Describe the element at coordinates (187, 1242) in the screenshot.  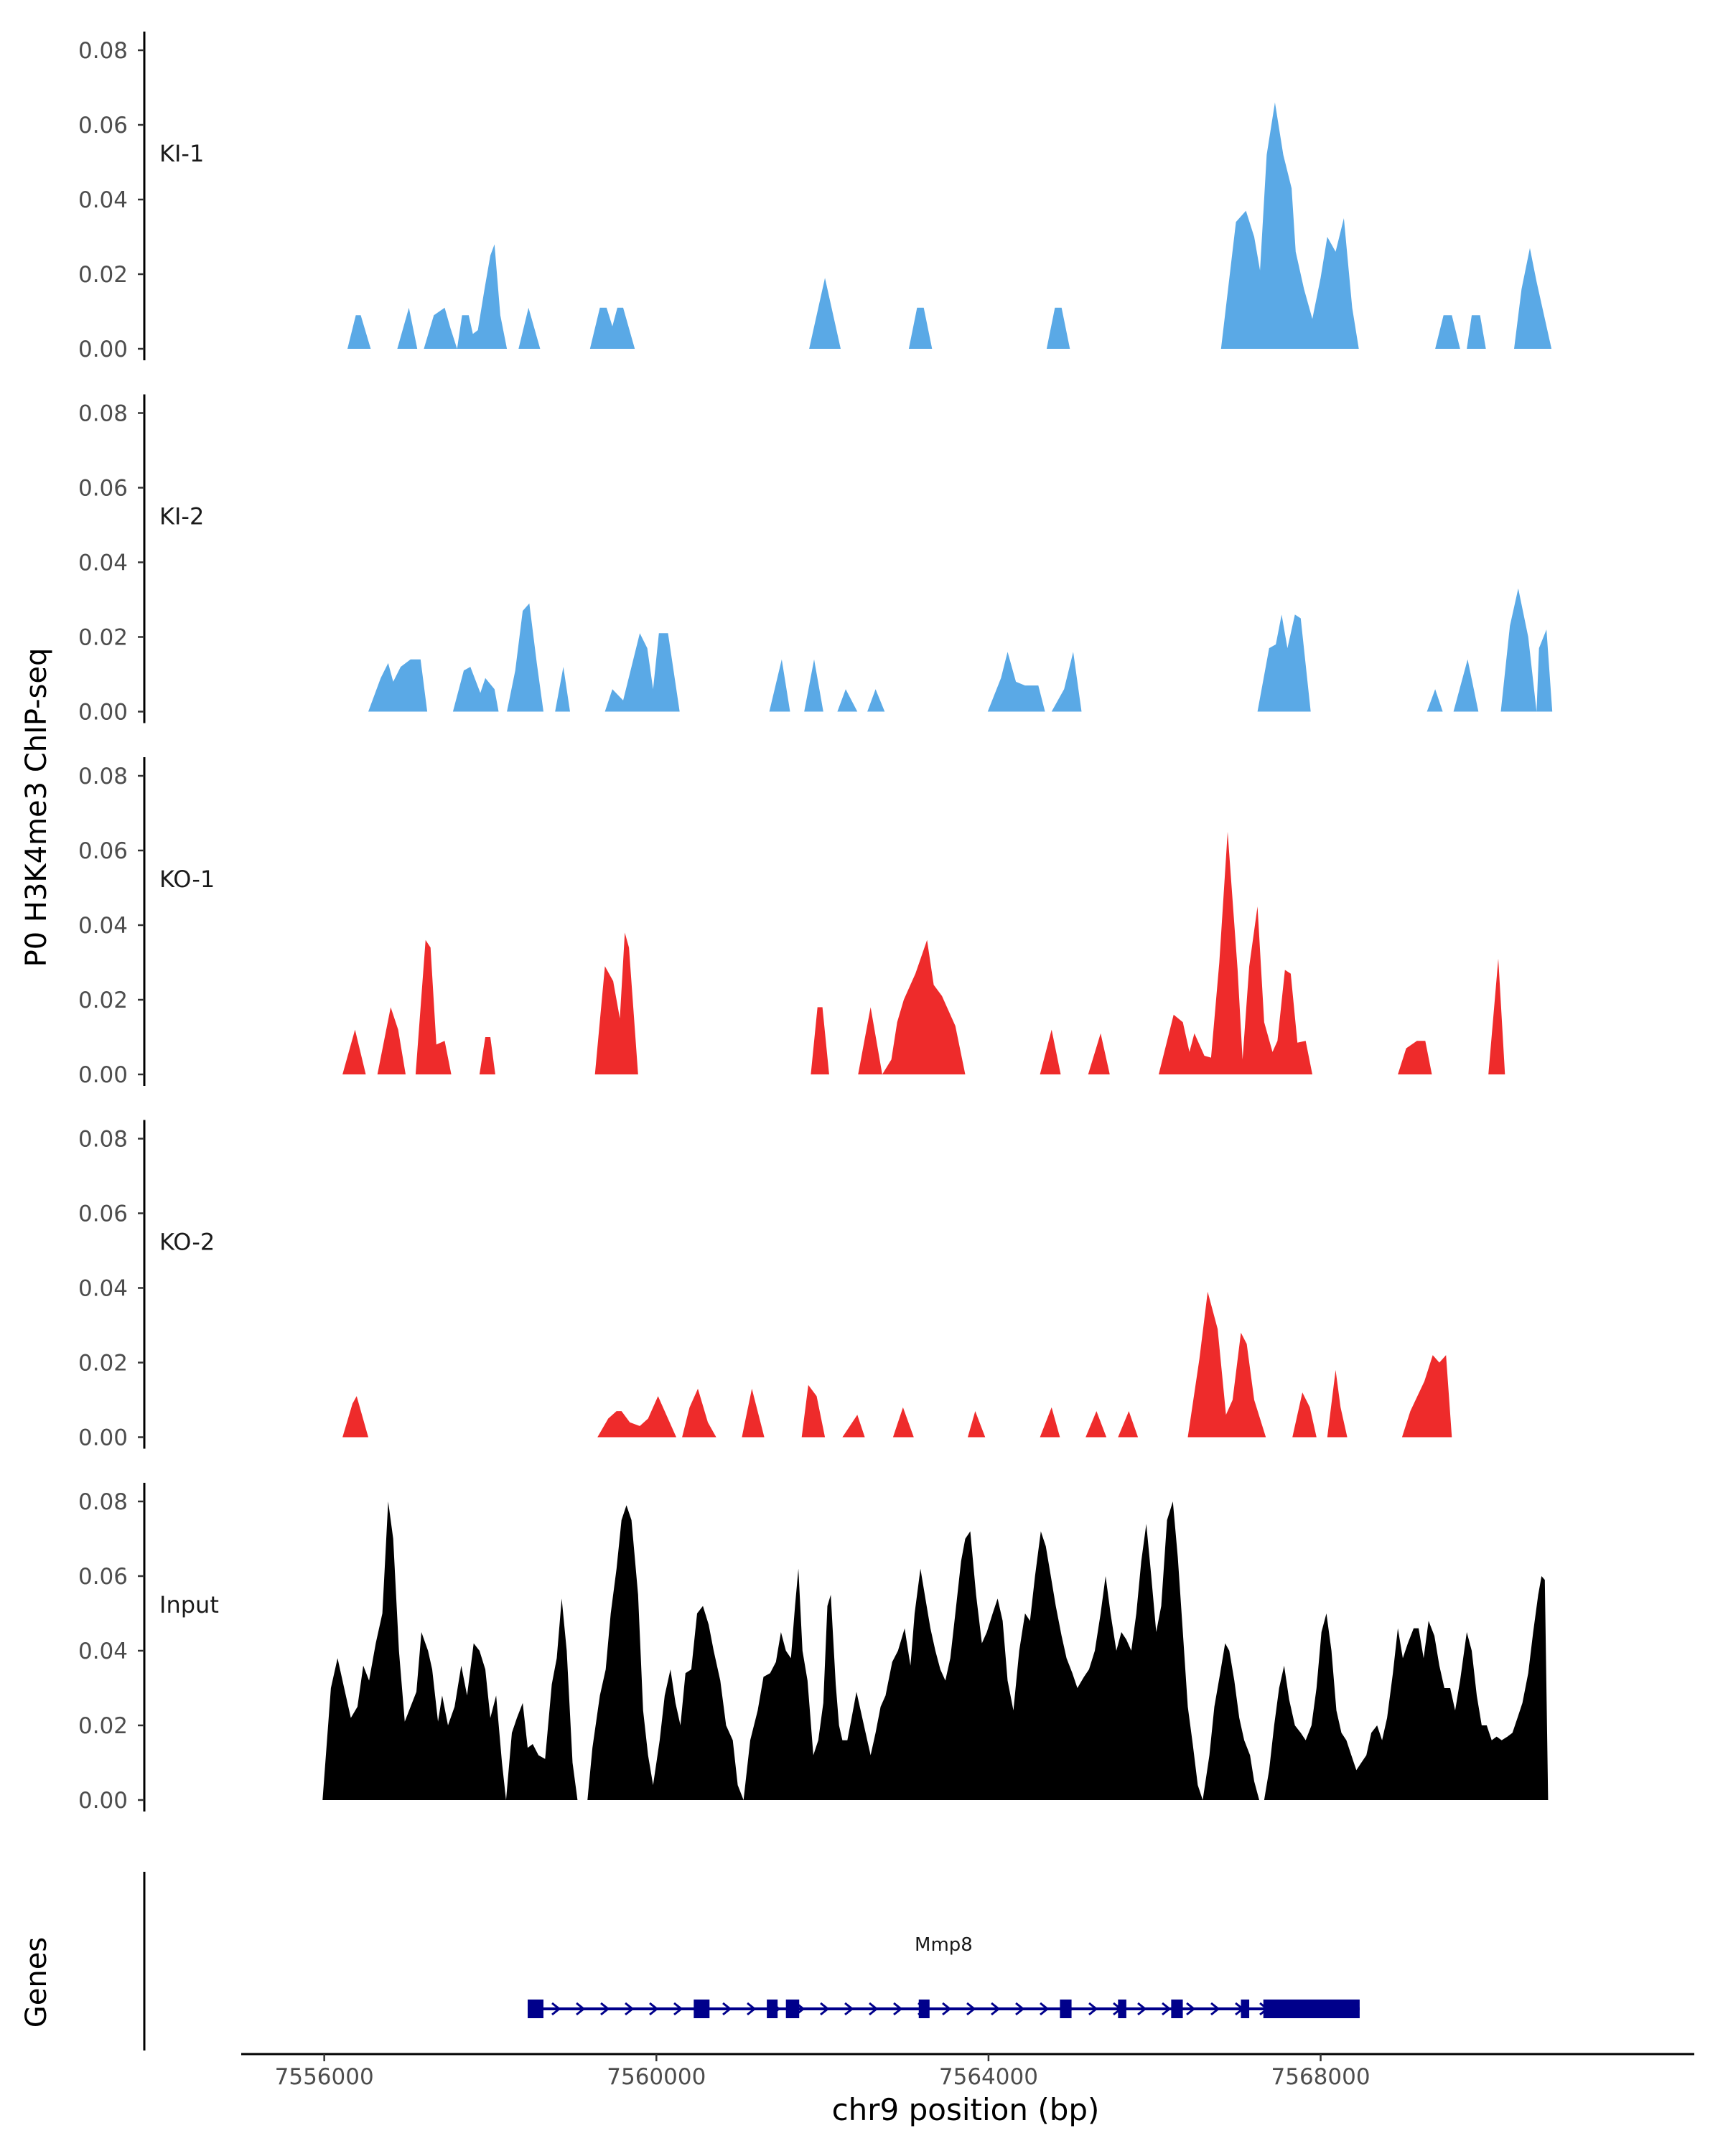
I see `track-label: KO-2` at that location.